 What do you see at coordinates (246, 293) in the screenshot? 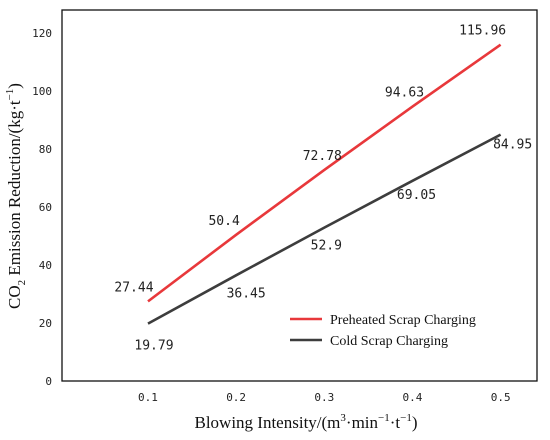
I see `data-label-cold: 36.45` at bounding box center [246, 293].